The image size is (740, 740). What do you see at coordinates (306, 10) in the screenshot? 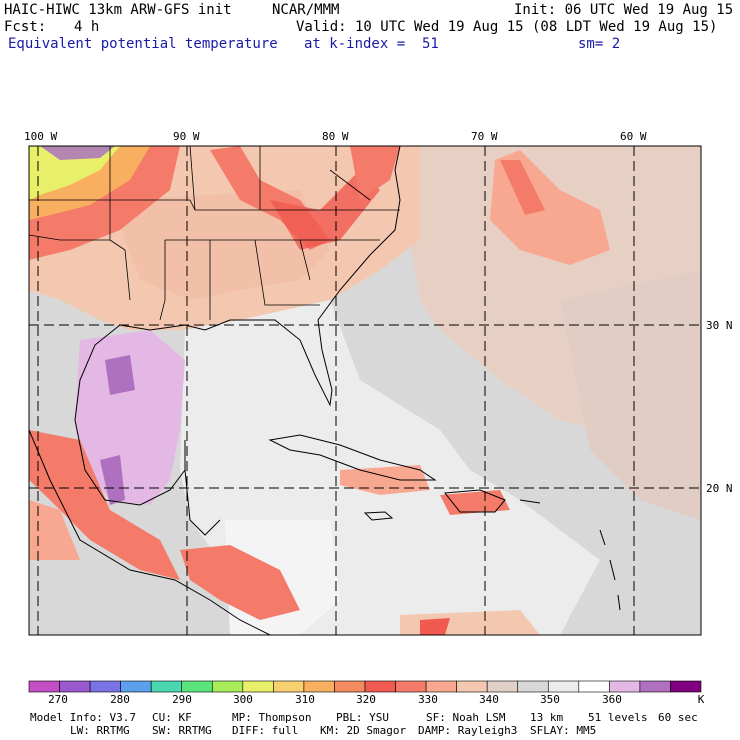
I see `org-label: NCAR/MMM` at bounding box center [306, 10].